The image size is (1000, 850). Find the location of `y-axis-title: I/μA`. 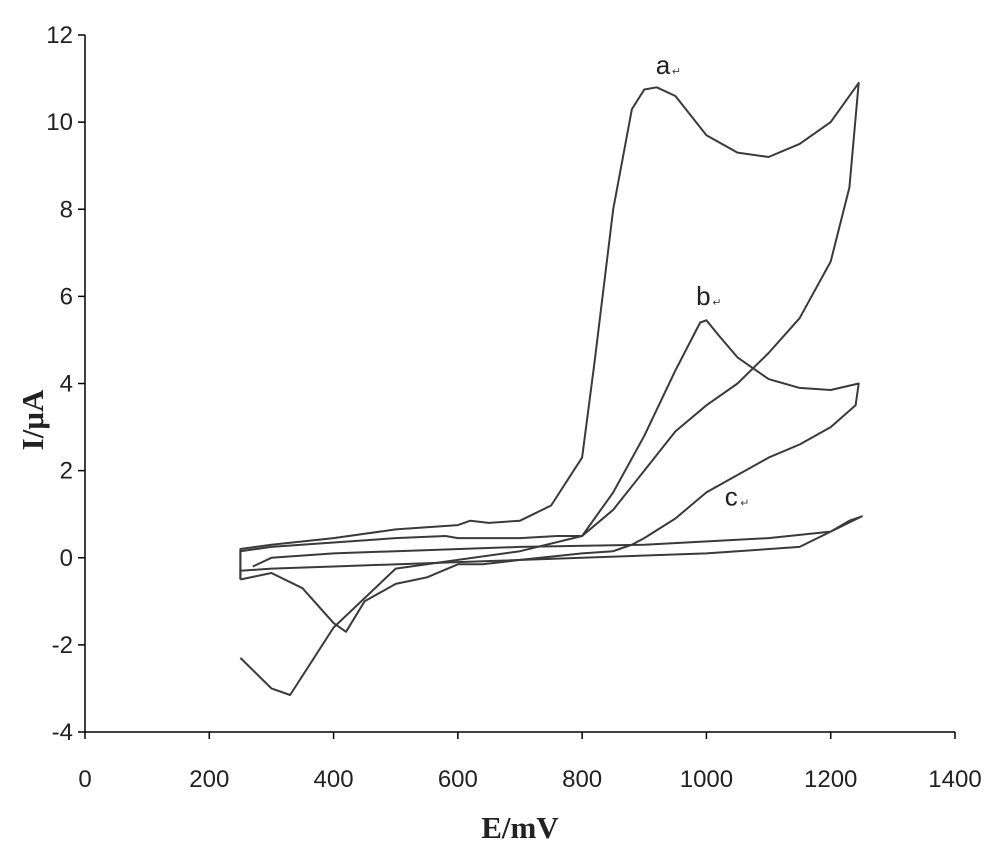

y-axis-title: I/μA is located at coordinates (32, 419).